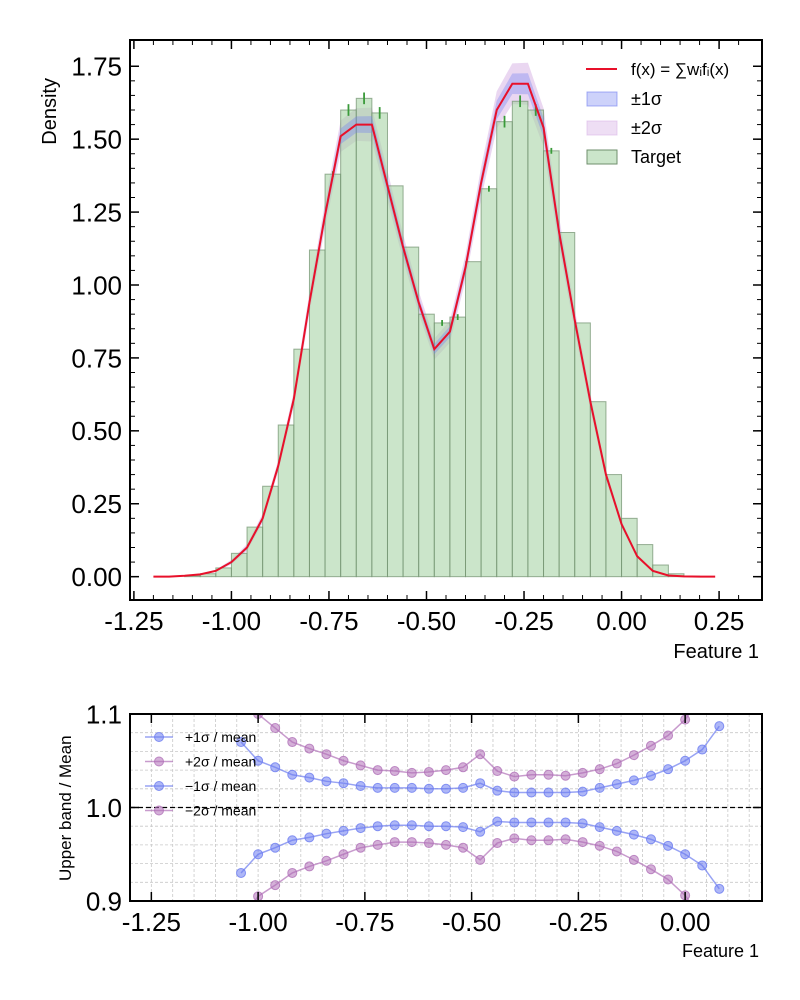 Image resolution: width=800 pixels, height=1000 pixels. What do you see at coordinates (719, 621) in the screenshot?
I see `x-tick-label: 0.25` at bounding box center [719, 621].